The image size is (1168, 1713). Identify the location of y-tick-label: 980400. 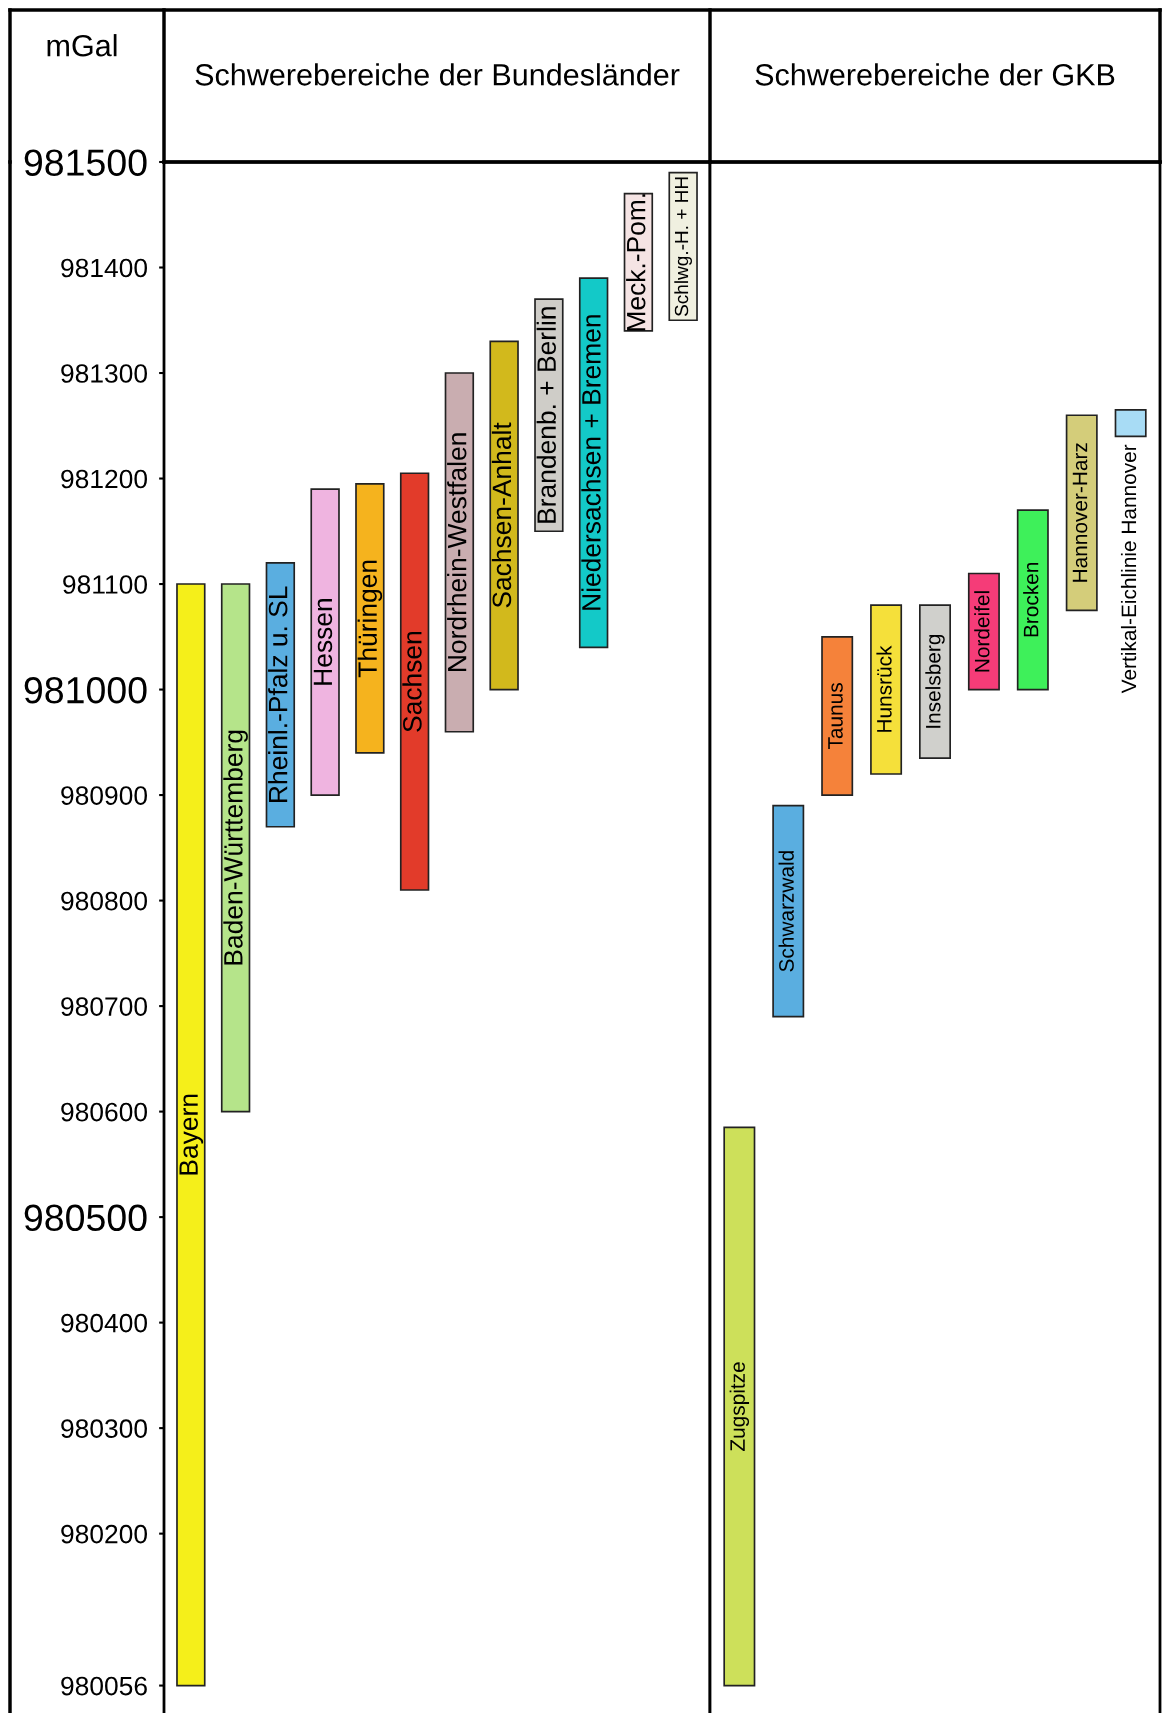
(104, 1323).